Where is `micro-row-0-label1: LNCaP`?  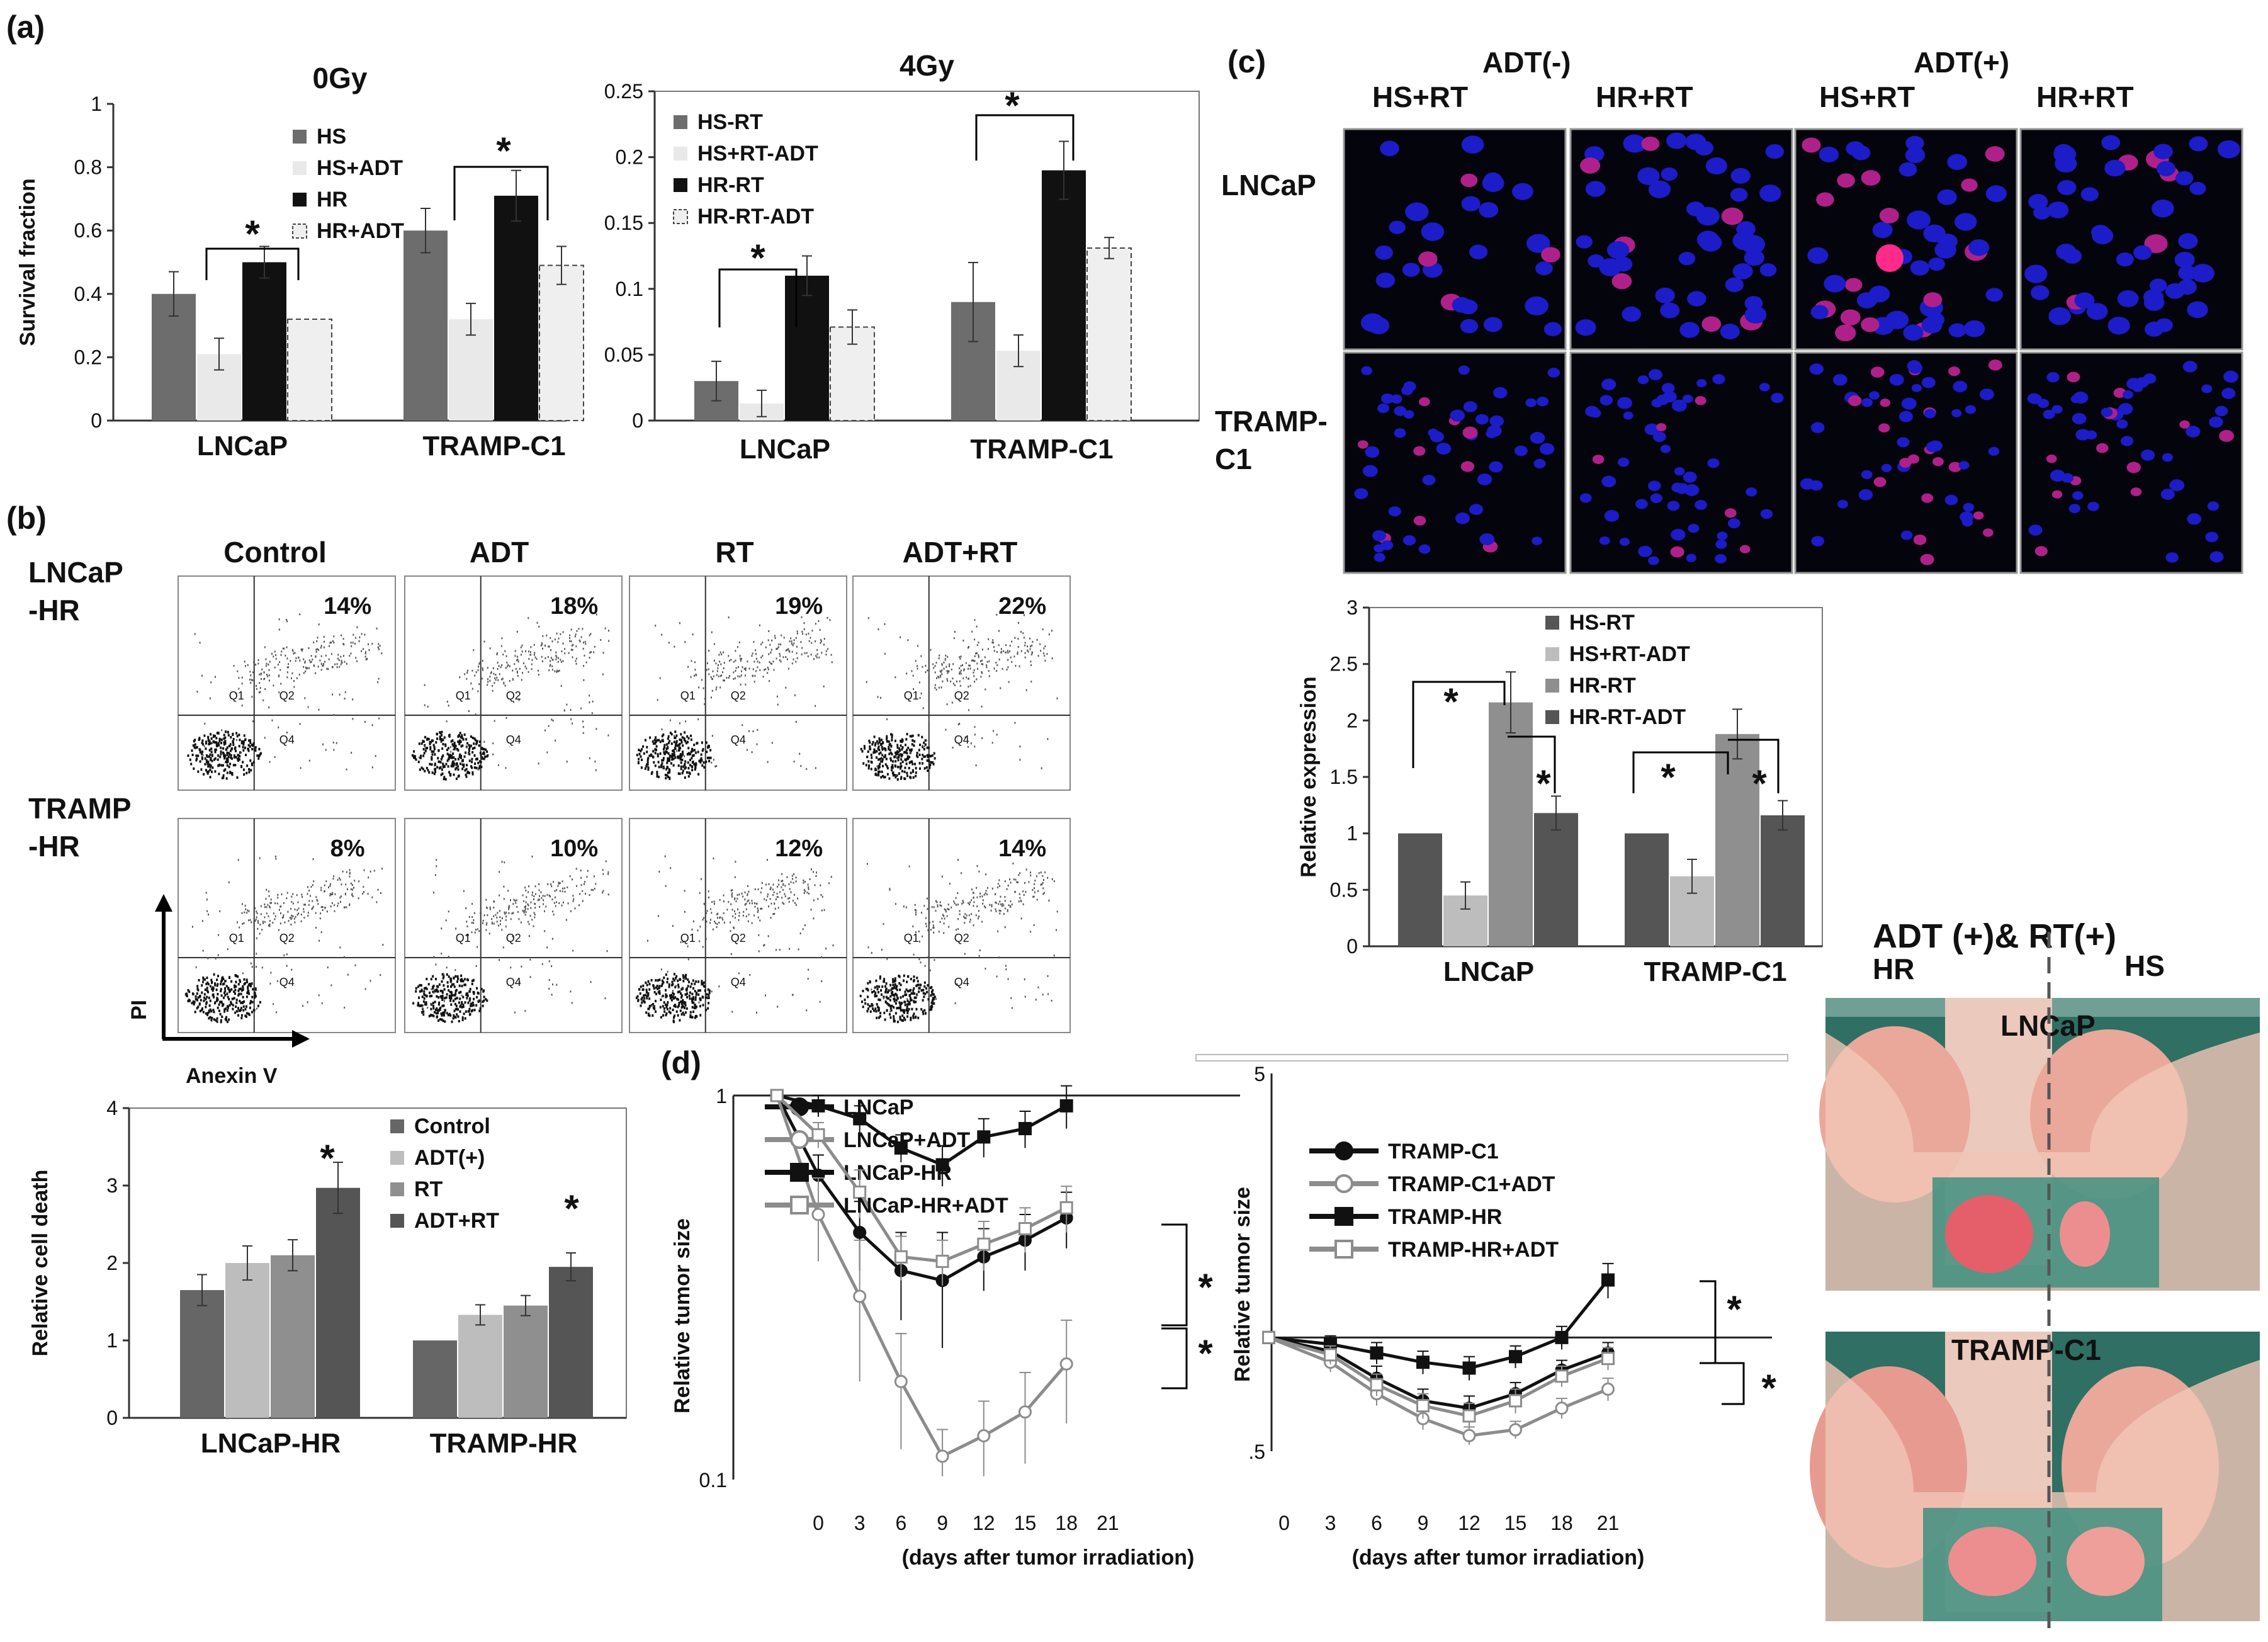
micro-row-0-label1: LNCaP is located at coordinates (1268, 185).